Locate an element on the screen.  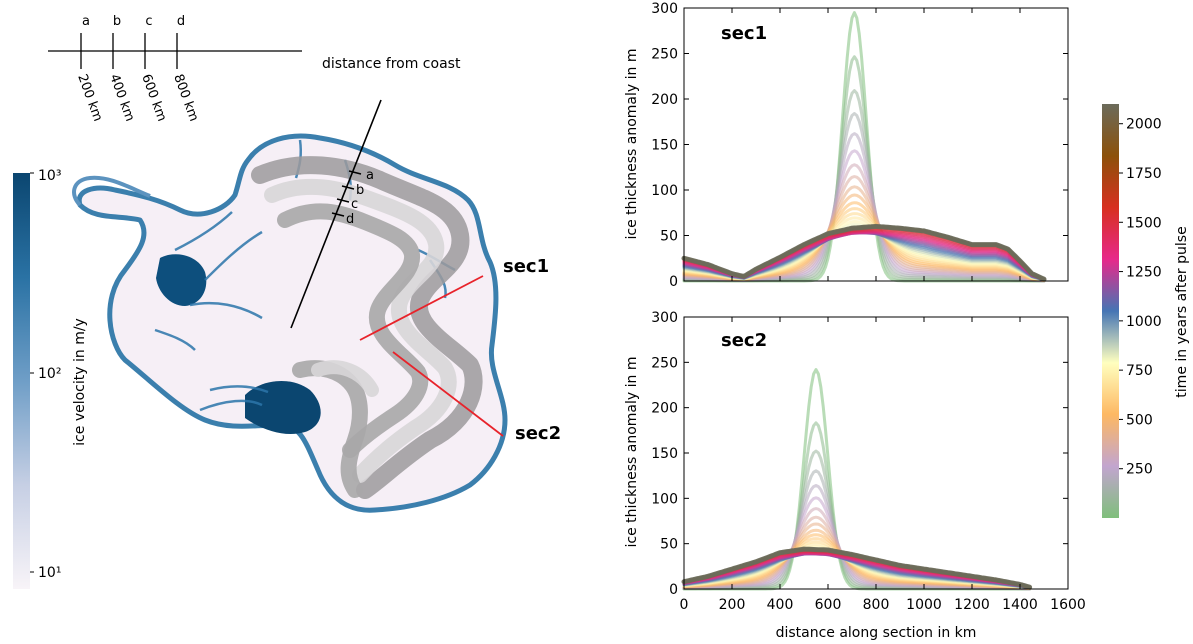
distance-contours is located at coordinates (367, 327).